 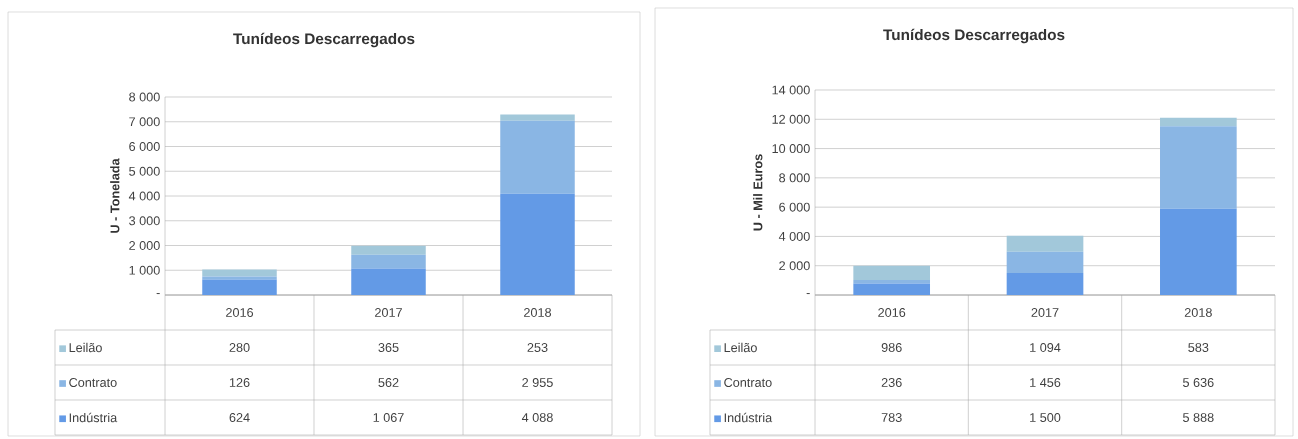 What do you see at coordinates (388, 417) in the screenshot?
I see `data-label: 1 067` at bounding box center [388, 417].